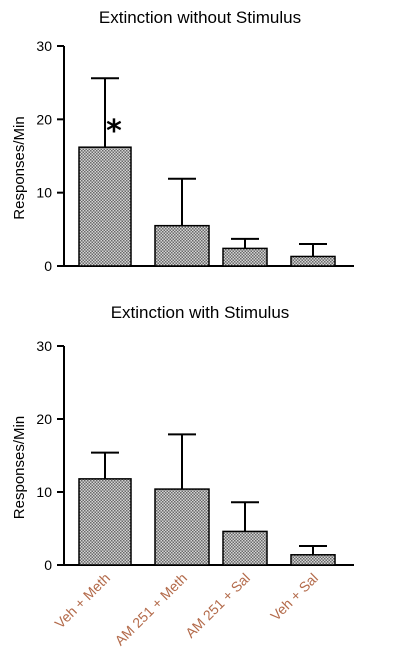 The height and width of the screenshot is (667, 400). What do you see at coordinates (44, 346) in the screenshot?
I see `y-tick-label-bottom: 30` at bounding box center [44, 346].